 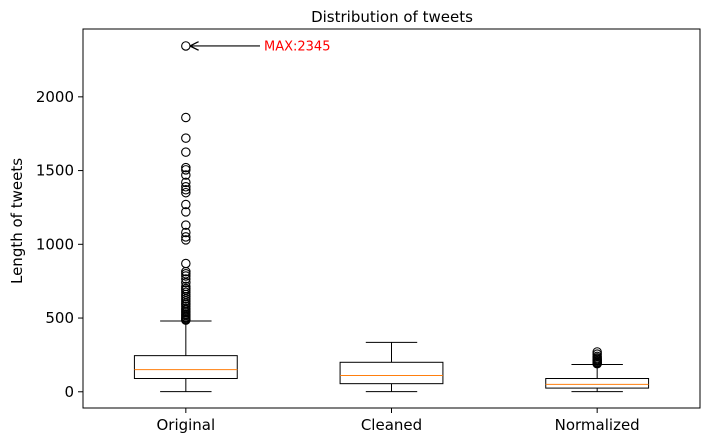 What do you see at coordinates (297, 46) in the screenshot?
I see `annotation-label: MAX:2345` at bounding box center [297, 46].